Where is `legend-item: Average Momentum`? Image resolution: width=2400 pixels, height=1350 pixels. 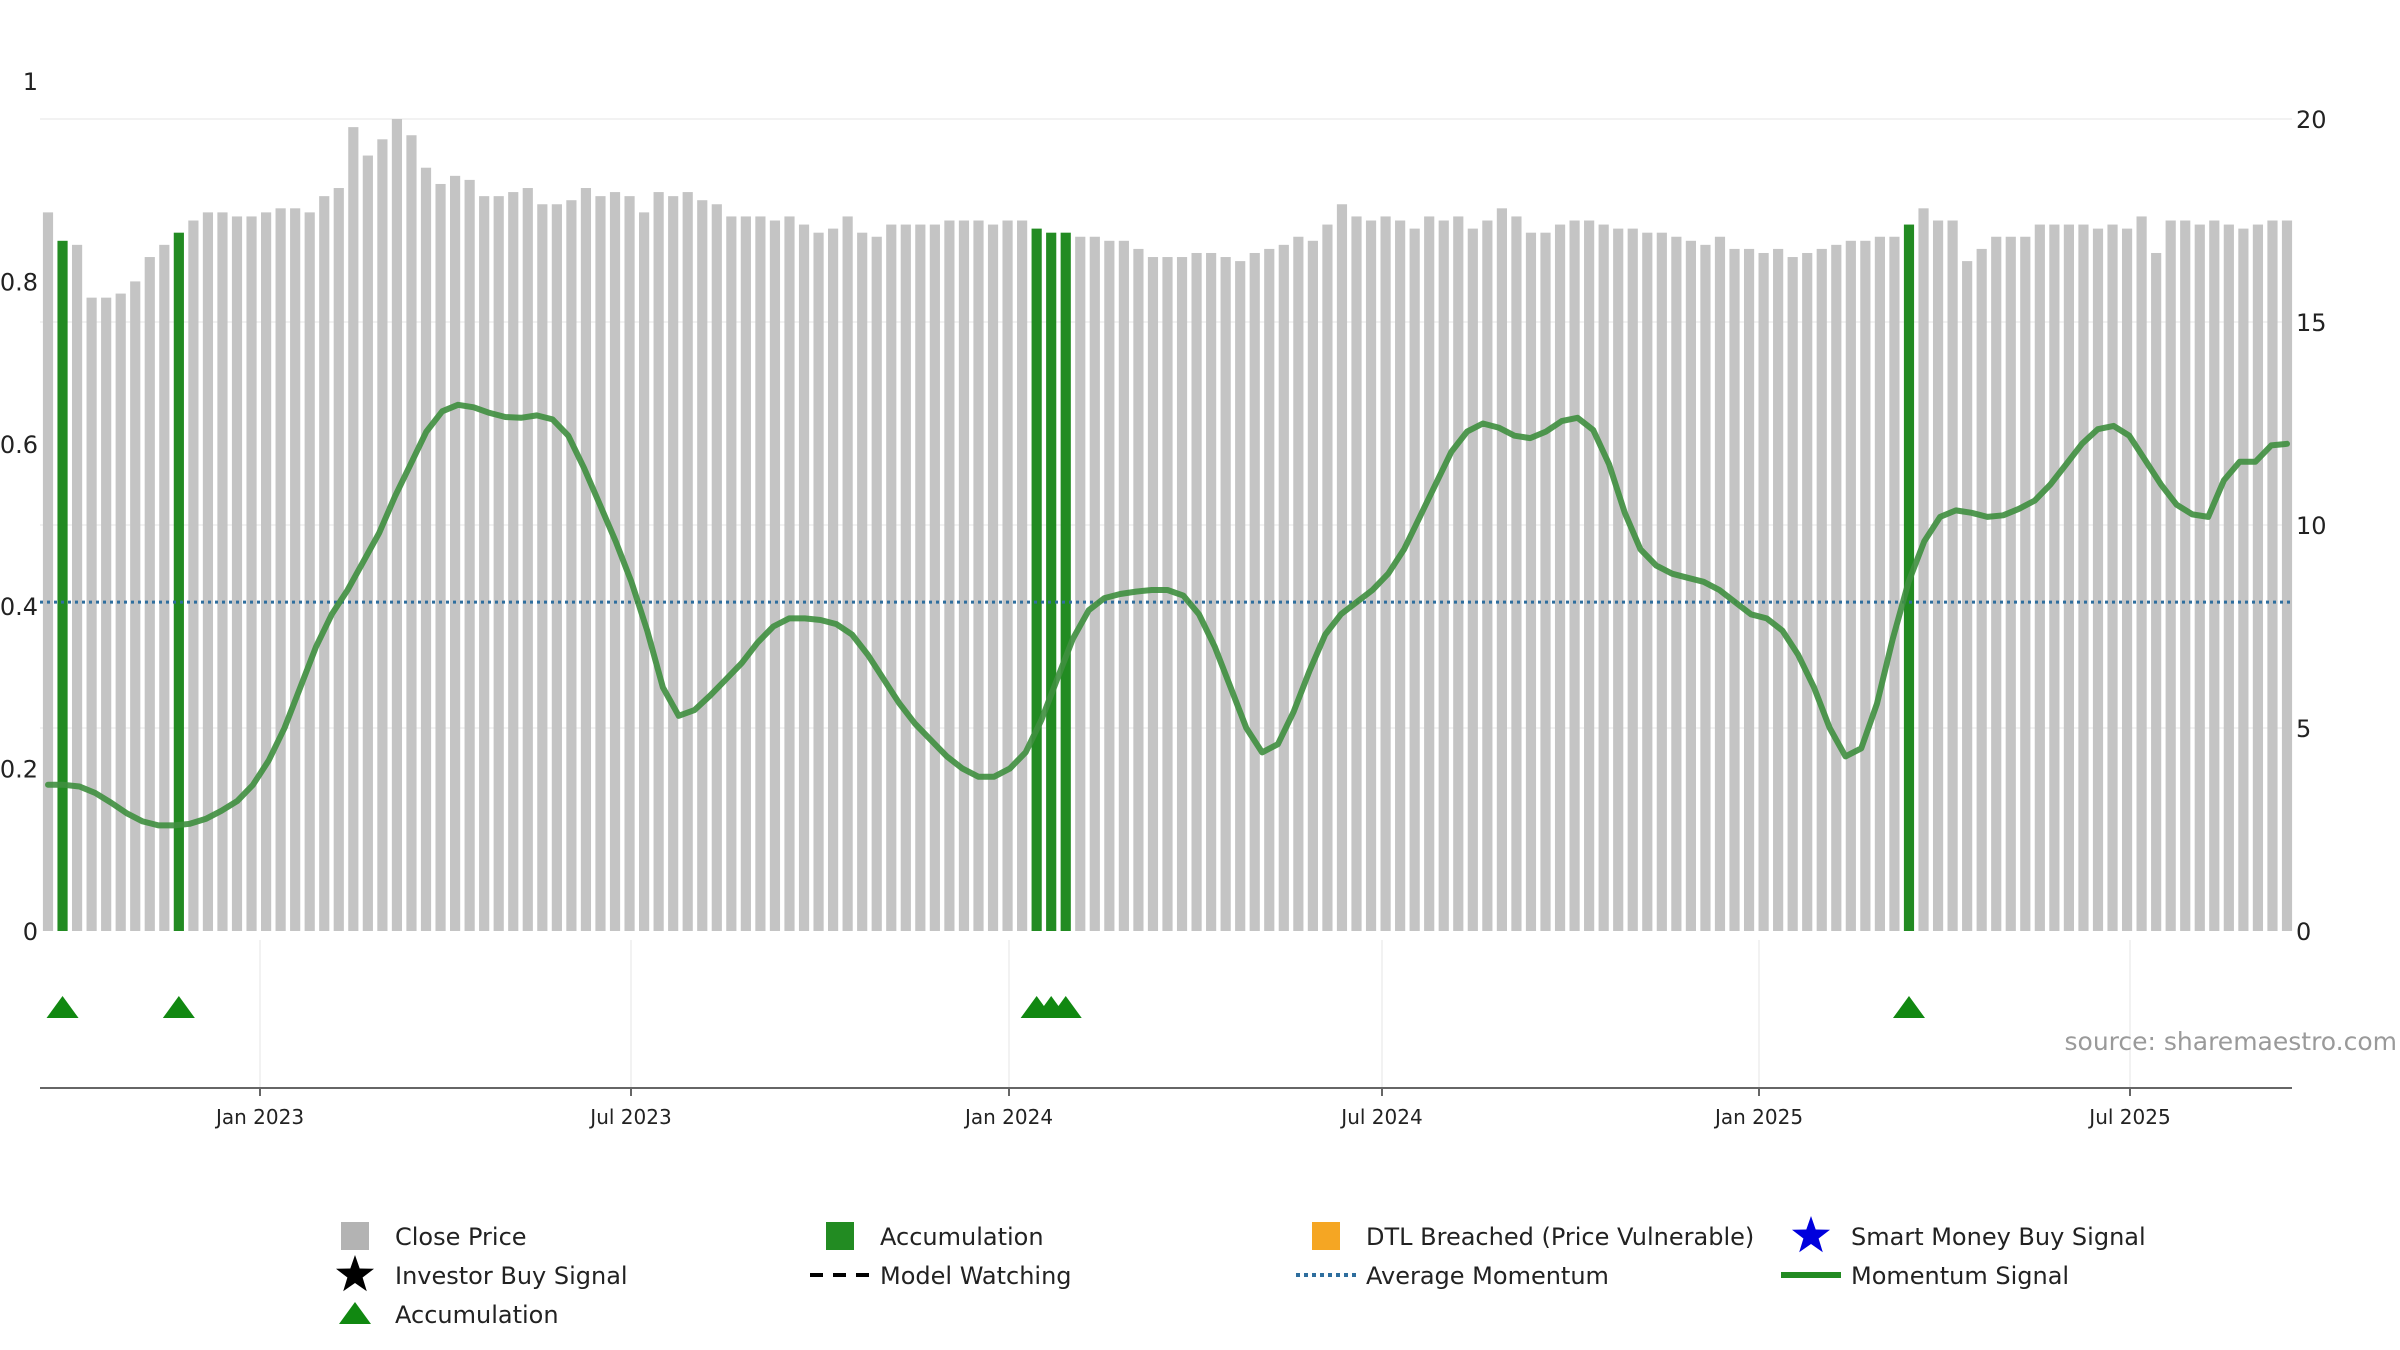 legend-item: Average Momentum is located at coordinates (1452, 1276).